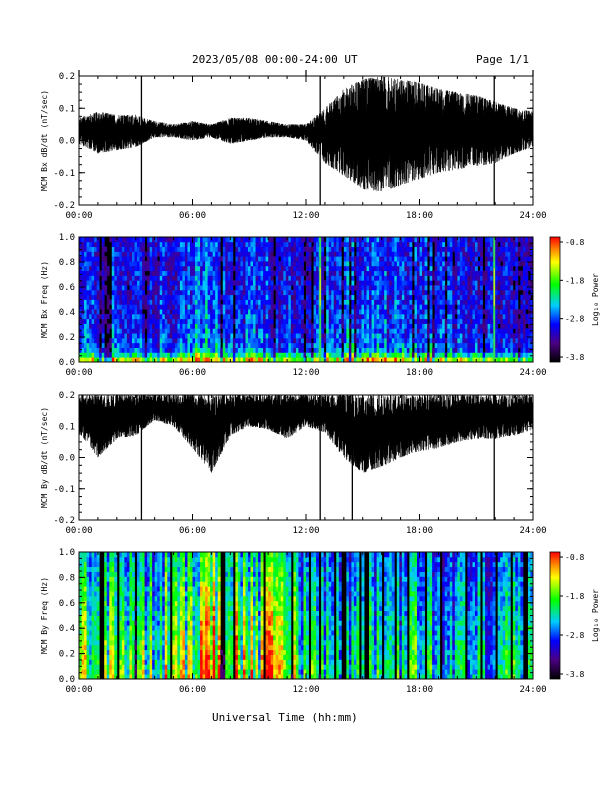 This screenshot has width=612, height=792. Describe the element at coordinates (532, 373) in the screenshot. I see `panel1-xtick-label: 24:00` at that location.